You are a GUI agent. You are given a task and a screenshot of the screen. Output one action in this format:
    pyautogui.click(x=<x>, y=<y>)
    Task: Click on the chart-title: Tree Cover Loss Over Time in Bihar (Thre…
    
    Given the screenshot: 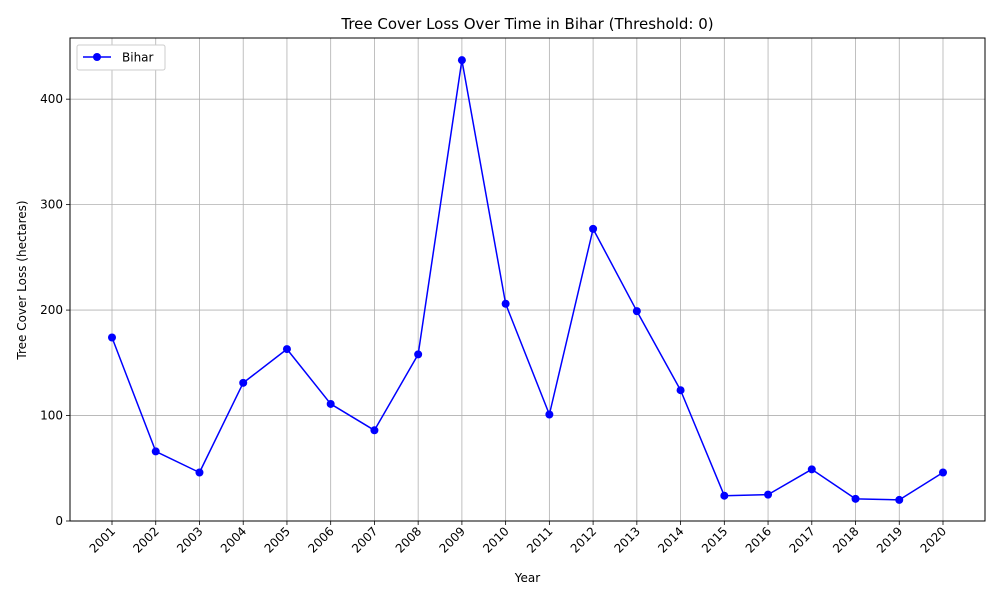 What is the action you would take?
    pyautogui.click(x=526, y=24)
    